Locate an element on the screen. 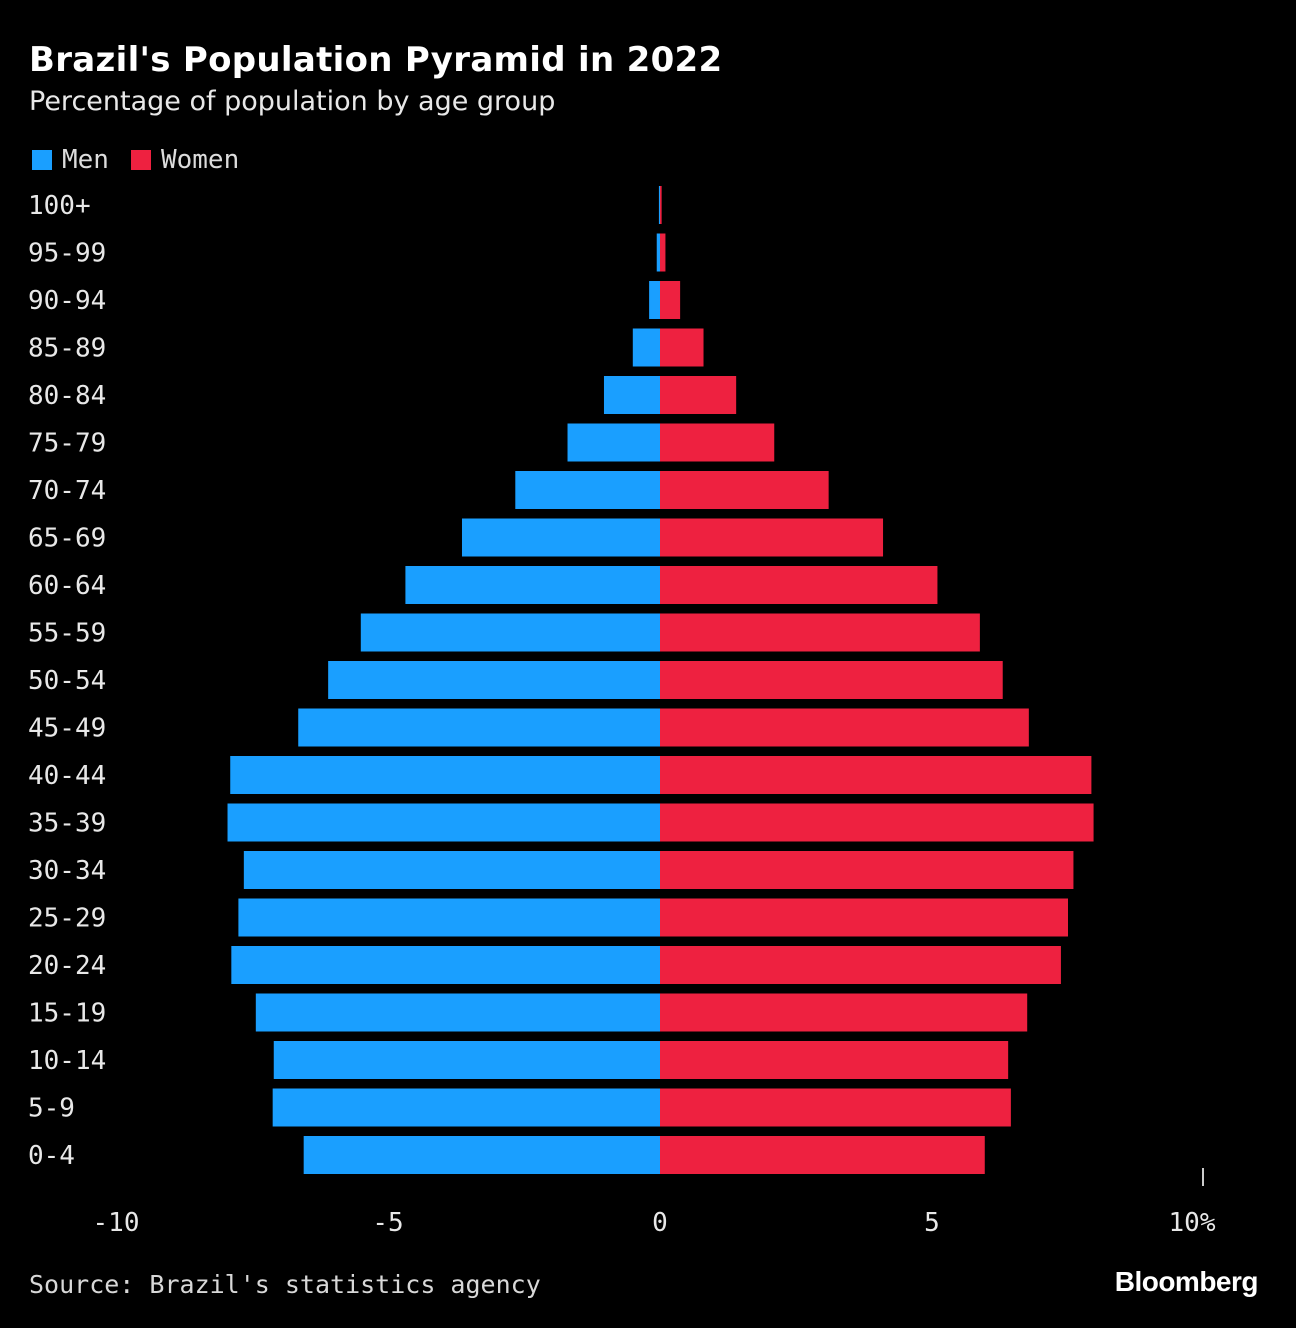 The height and width of the screenshot is (1328, 1296). x-tick-label: -5 is located at coordinates (387, 1223).